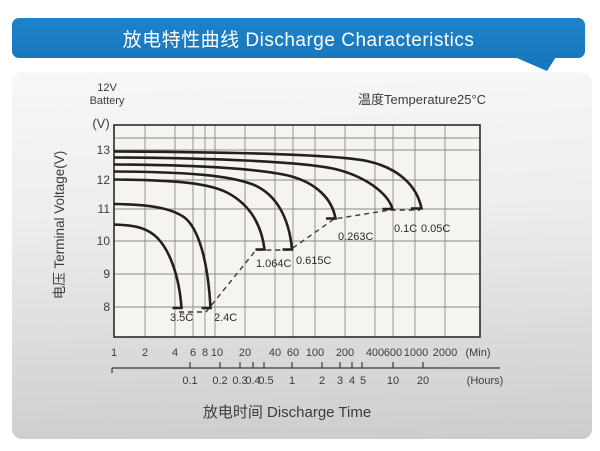 Image resolution: width=600 pixels, height=451 pixels. Describe the element at coordinates (205, 353) in the screenshot. I see `min-tick-8: 8` at that location.